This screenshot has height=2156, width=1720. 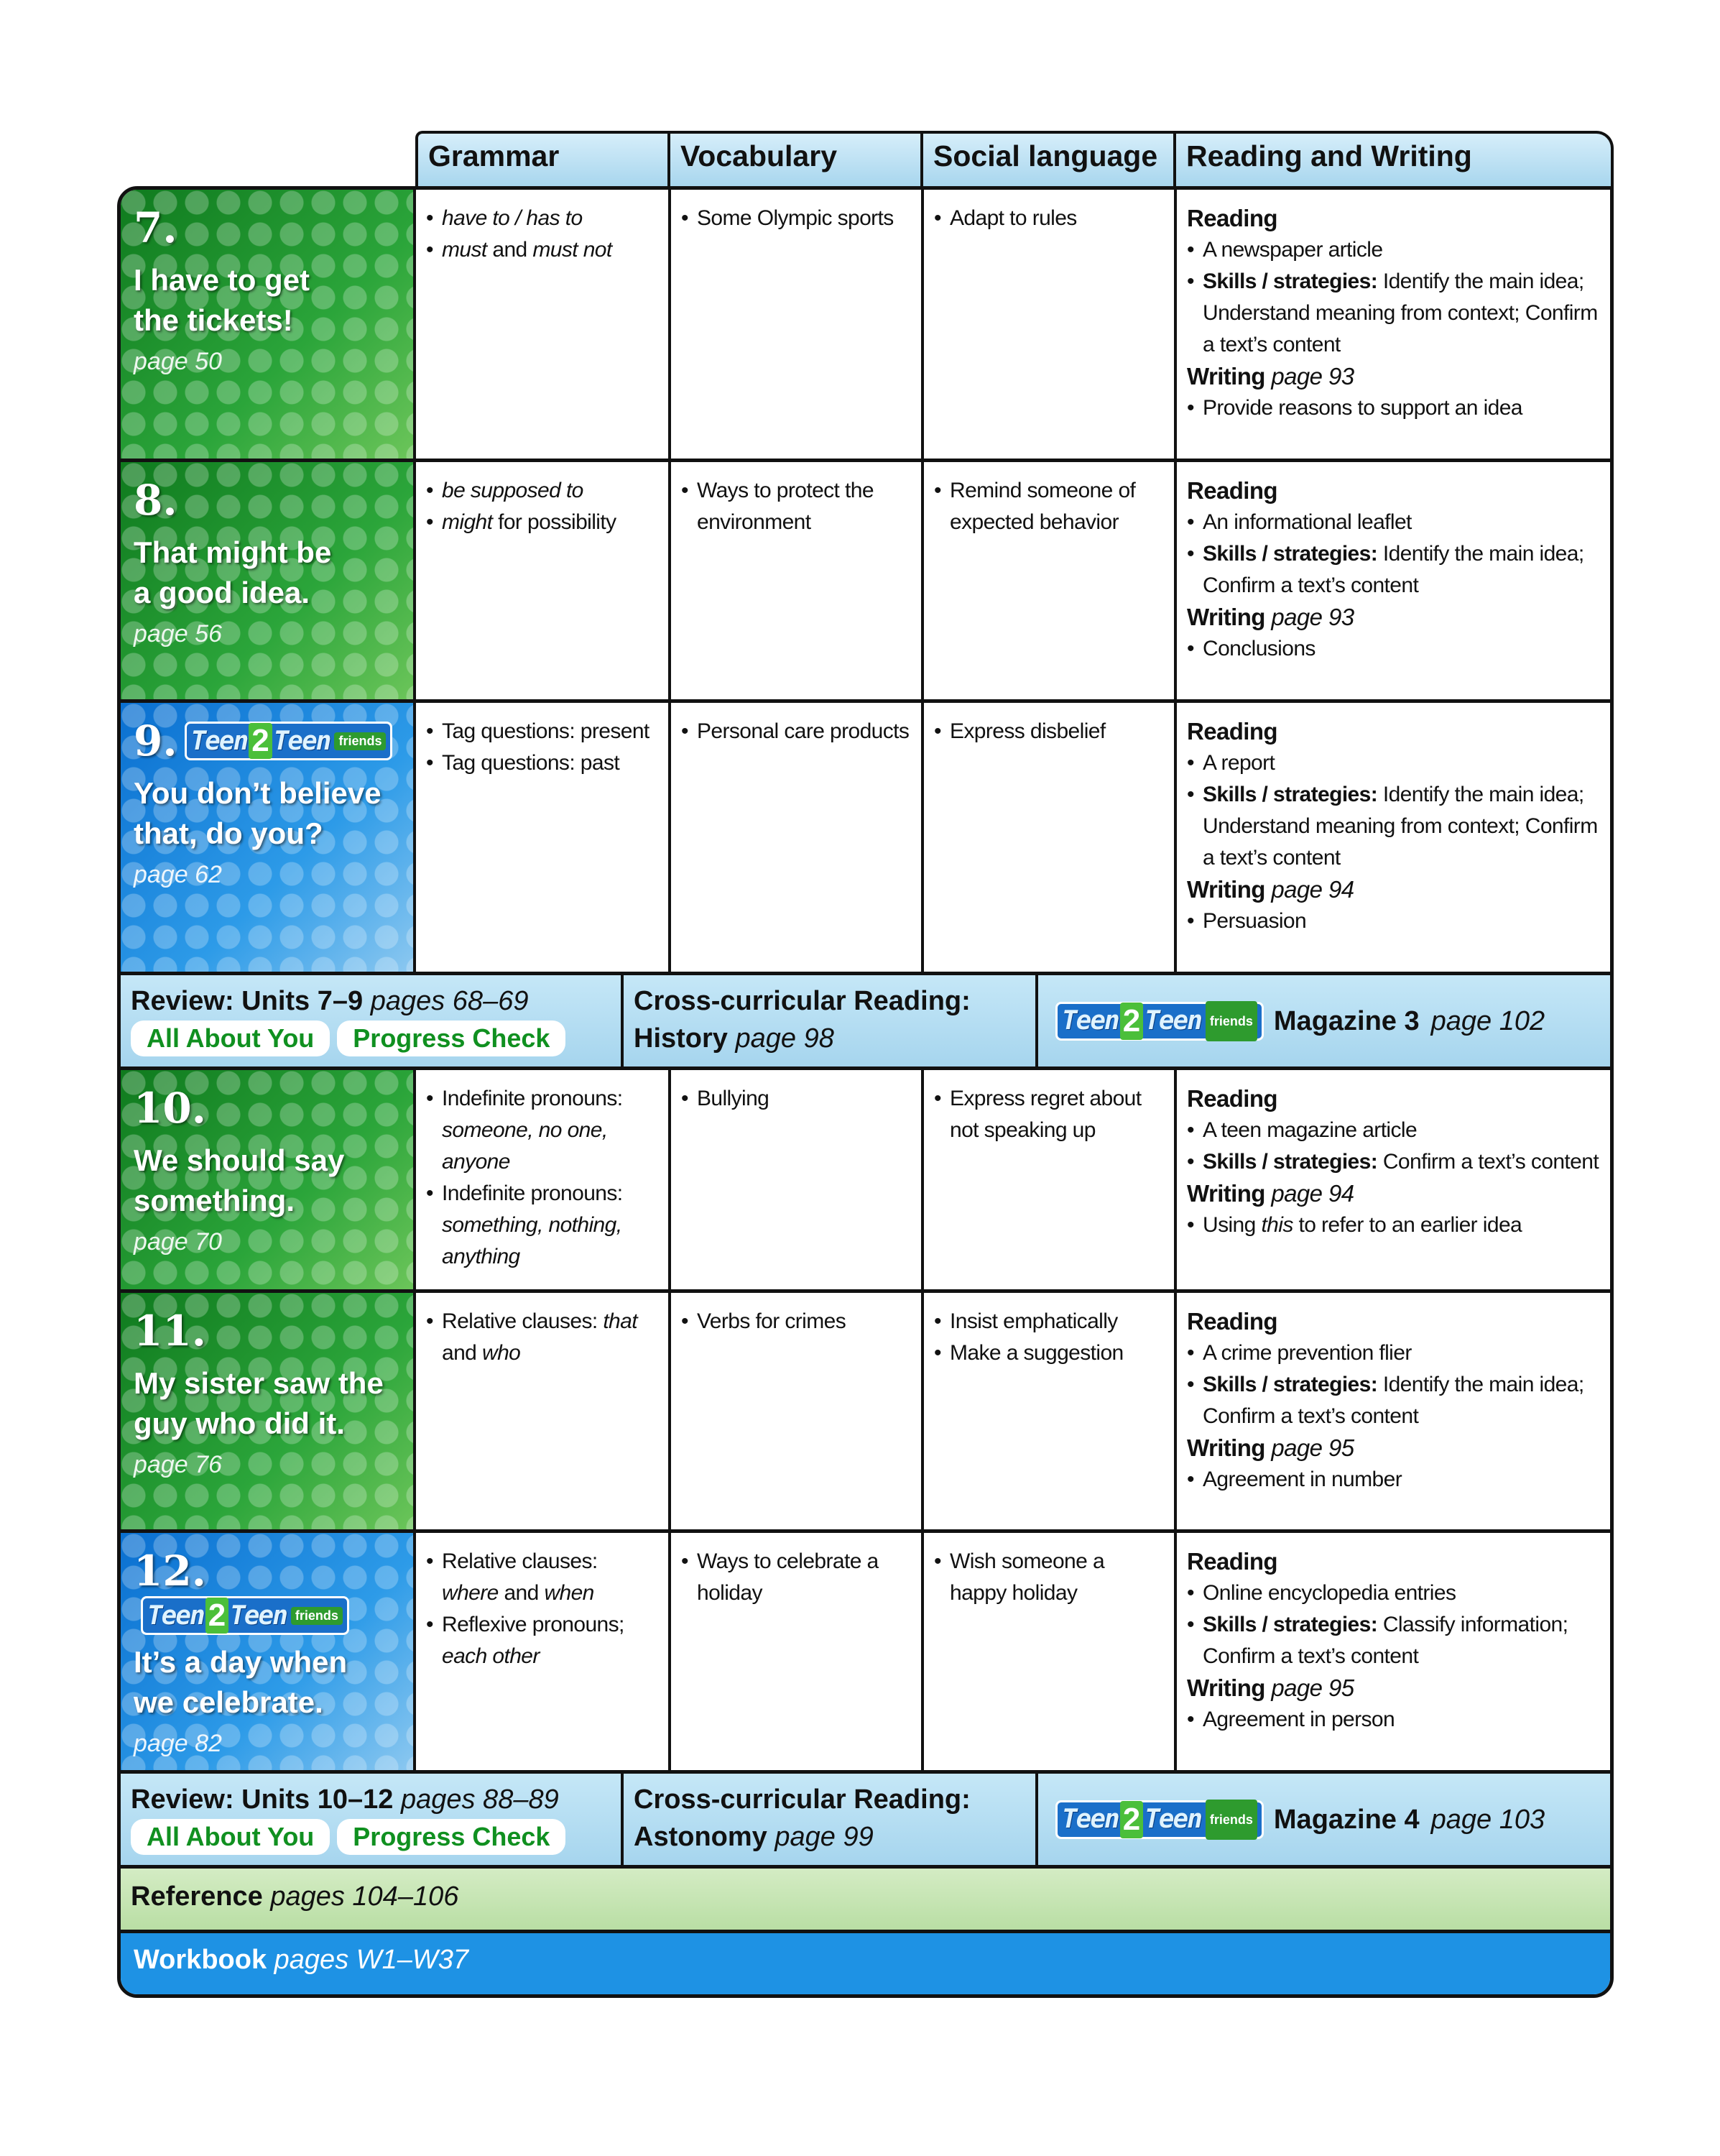 I want to click on bullet-item: Relative clauses: where and when, so click(x=542, y=1578).